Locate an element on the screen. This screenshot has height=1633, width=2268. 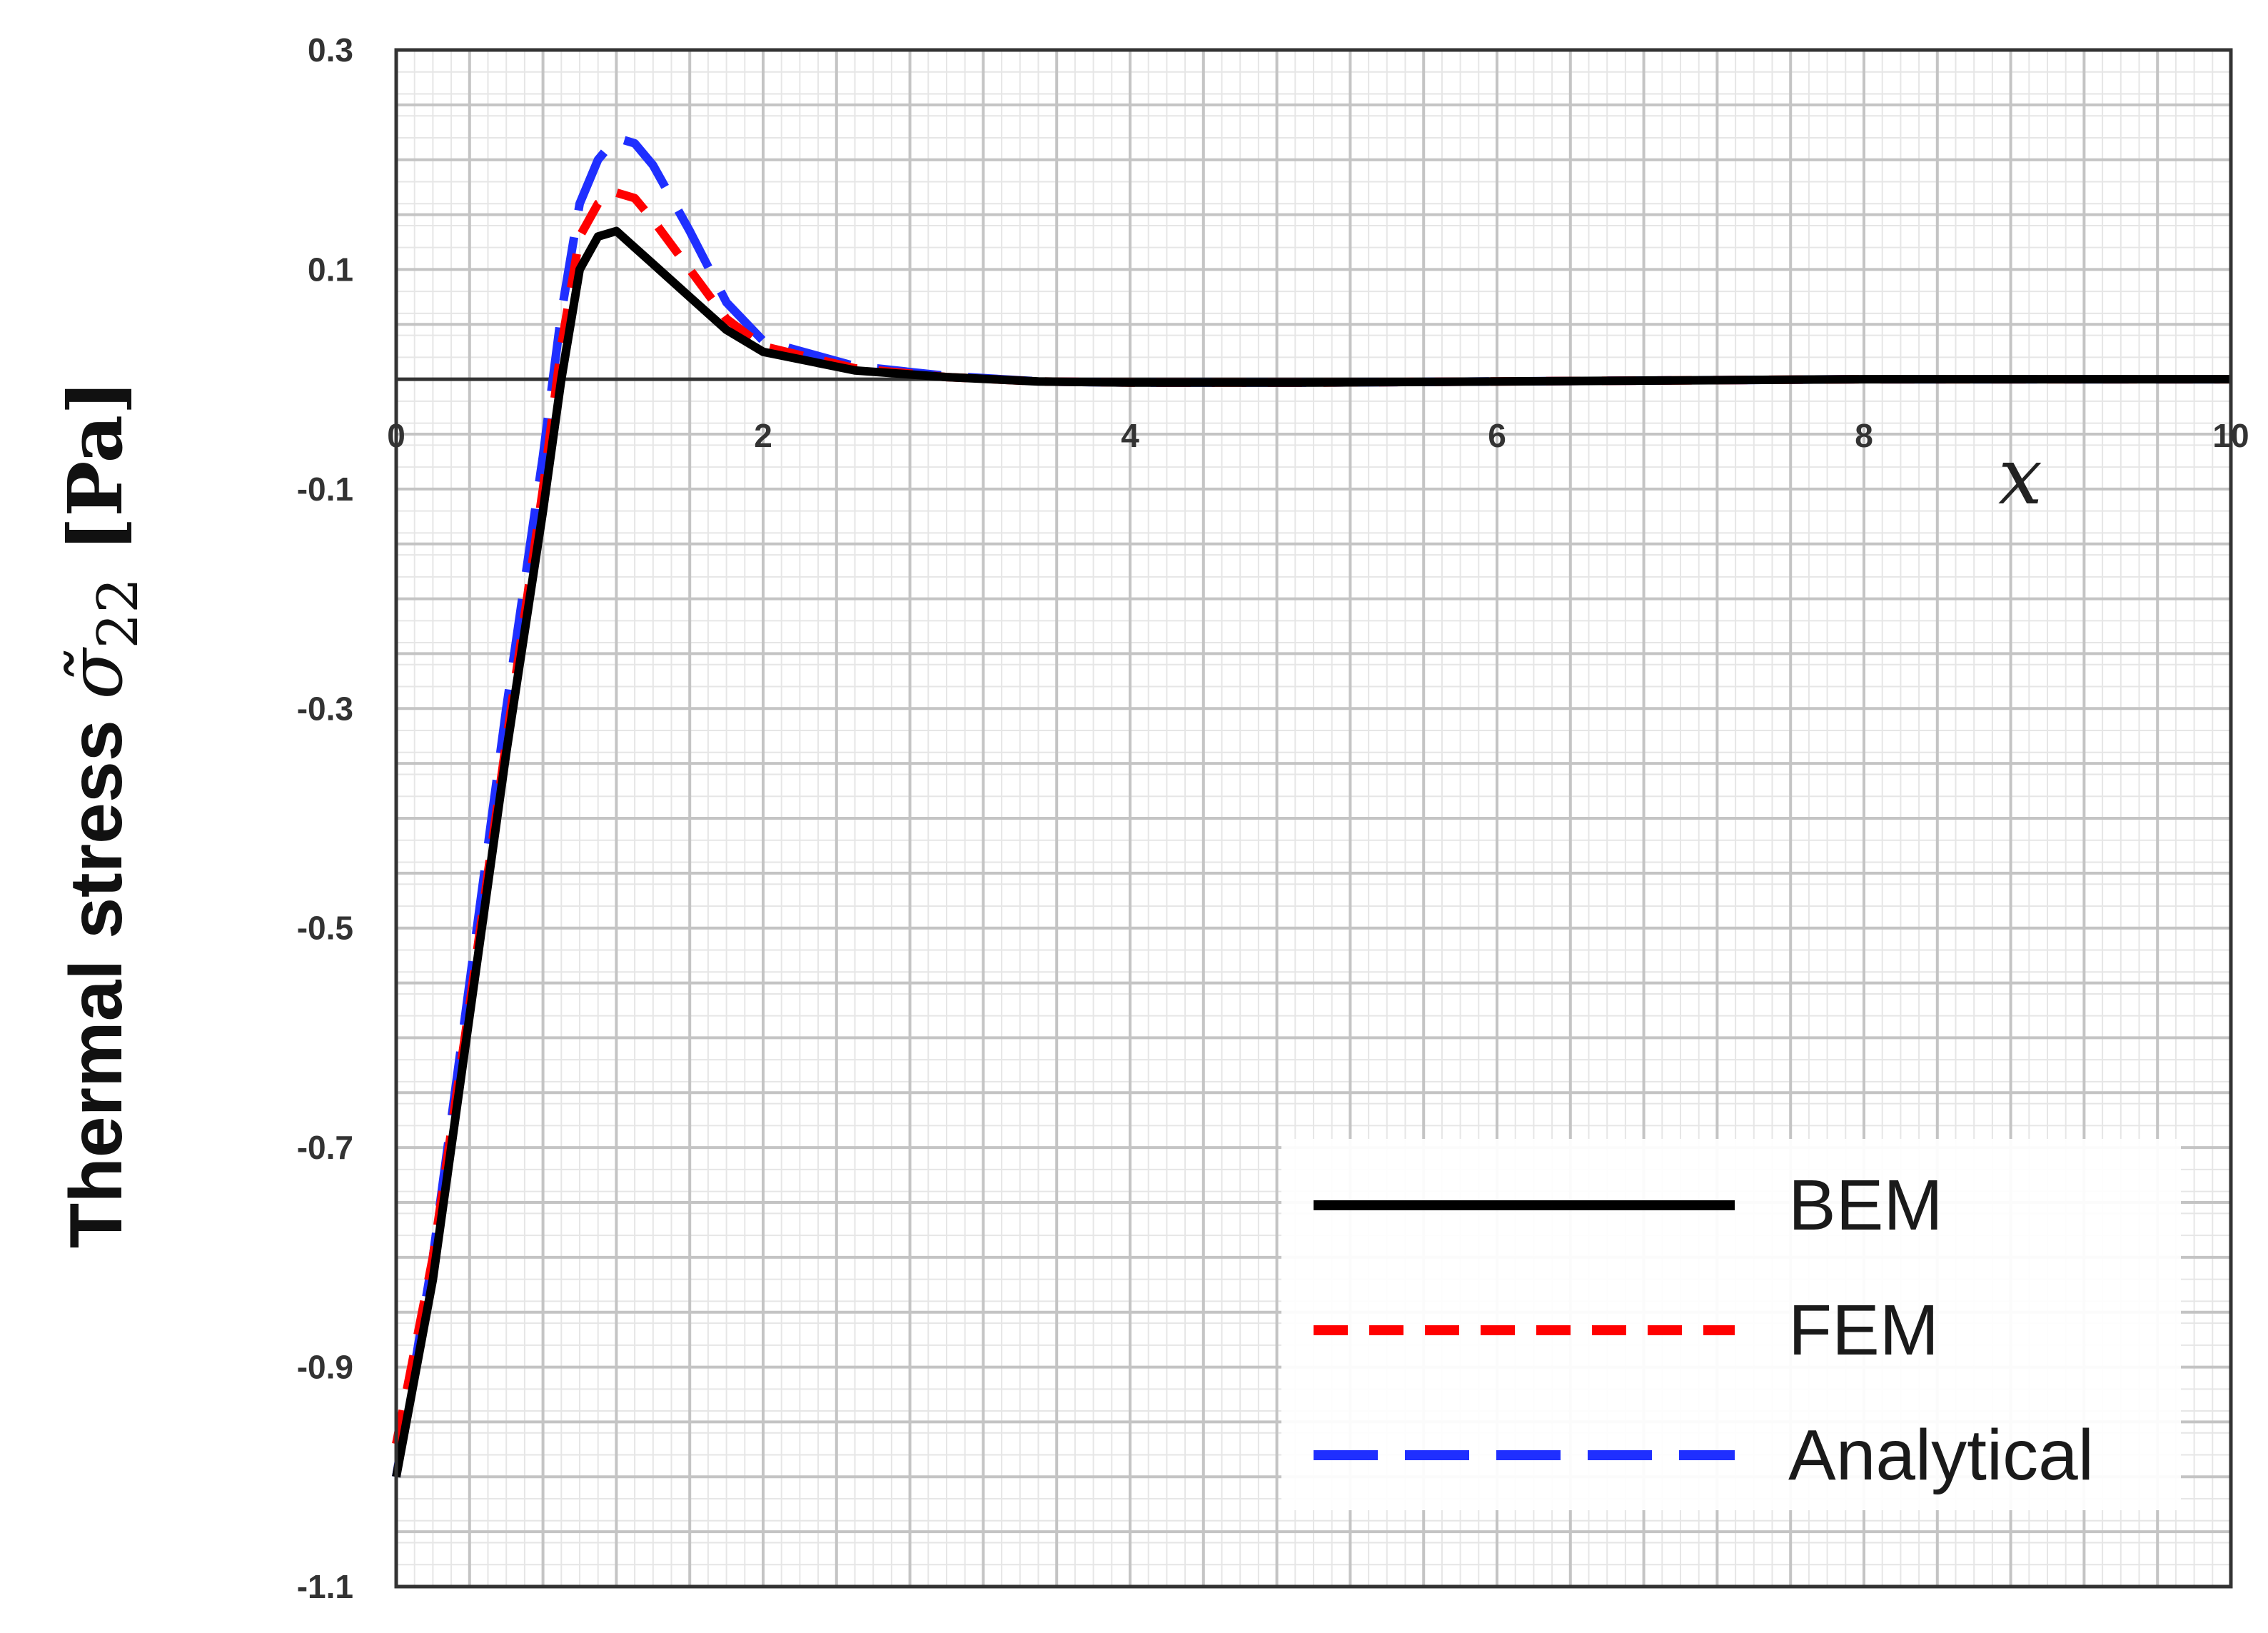
y-tick-label: -0.5 is located at coordinates (325, 928).